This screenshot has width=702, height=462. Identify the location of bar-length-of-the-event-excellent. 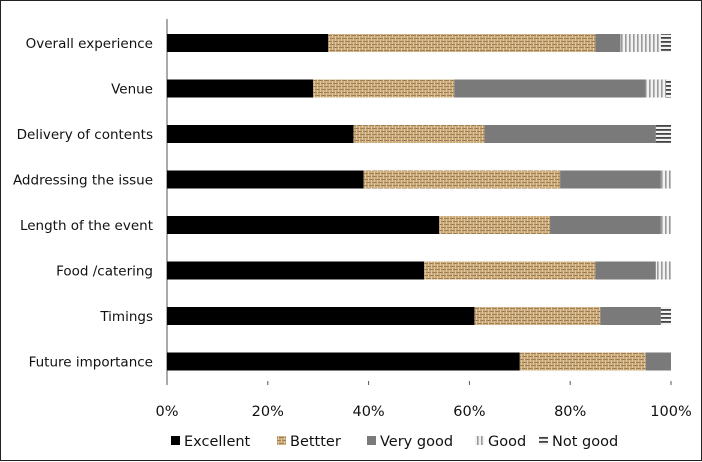
(303, 225).